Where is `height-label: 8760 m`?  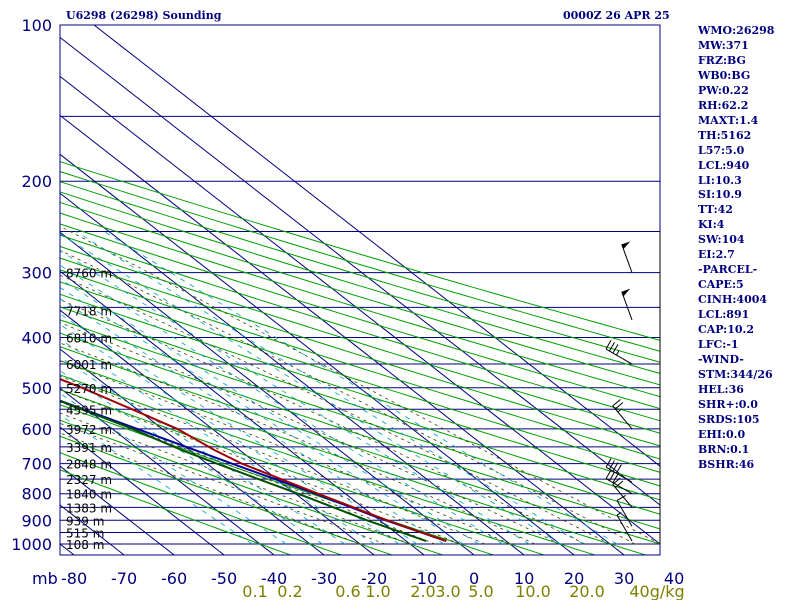 height-label: 8760 m is located at coordinates (89, 274).